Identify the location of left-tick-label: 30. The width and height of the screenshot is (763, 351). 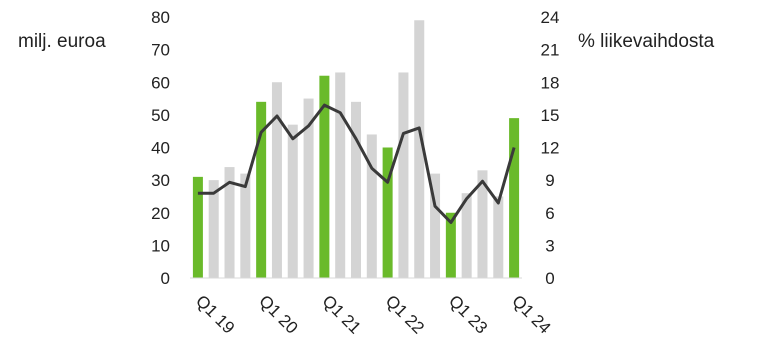
(160, 180).